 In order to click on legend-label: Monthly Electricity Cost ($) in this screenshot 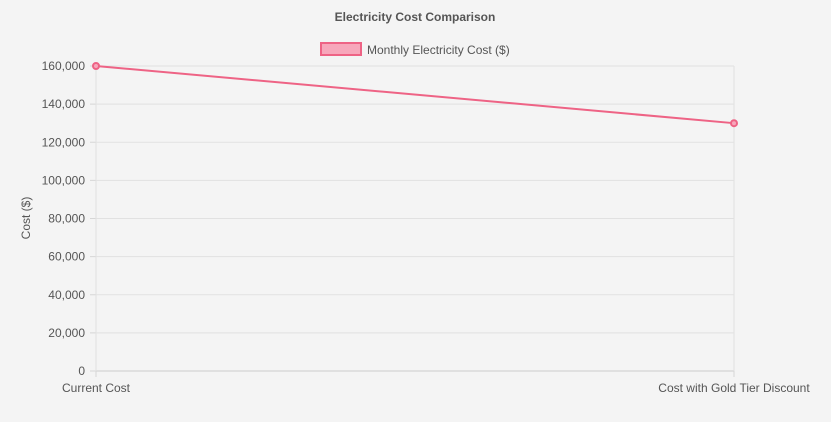, I will do `click(438, 50)`.